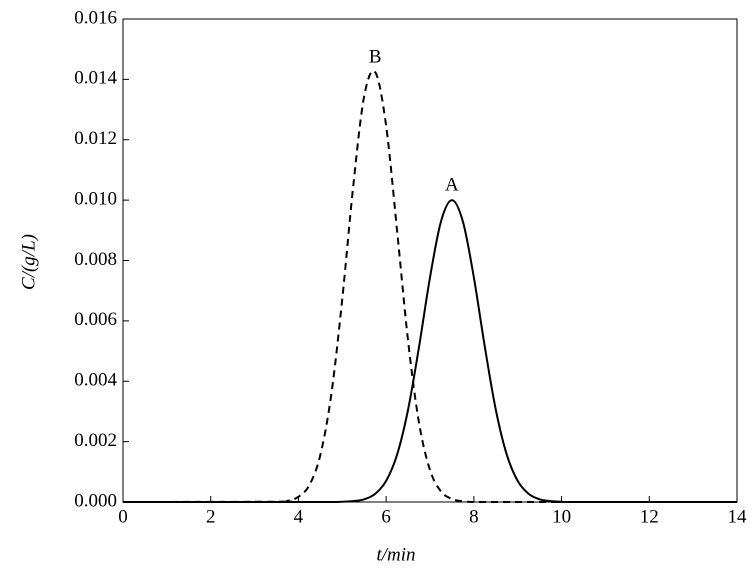  I want to click on x-tick-label: 0, so click(123, 516).